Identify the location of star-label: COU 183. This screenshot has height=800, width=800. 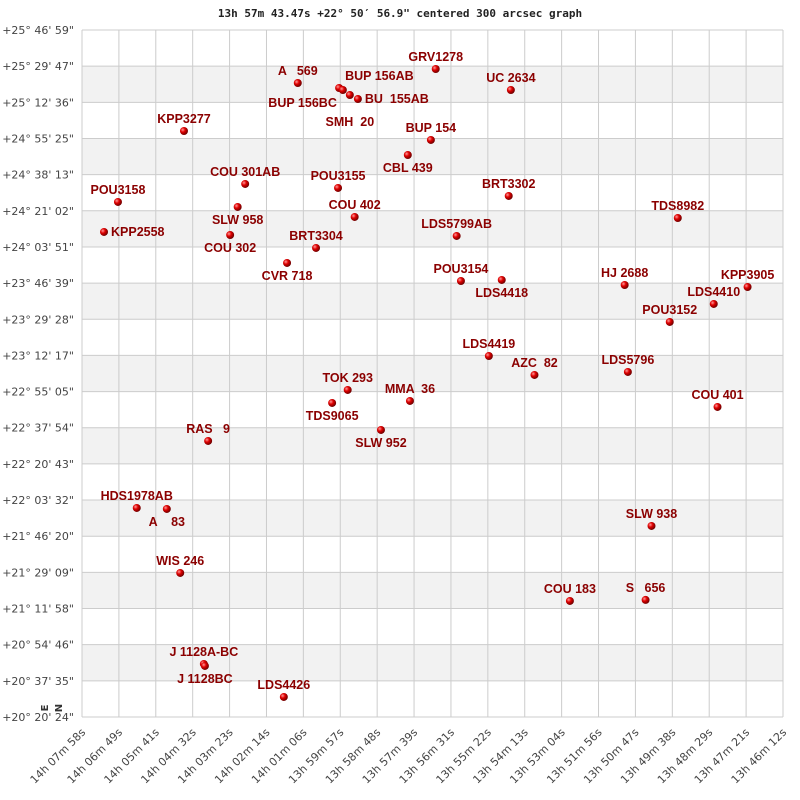
(570, 589).